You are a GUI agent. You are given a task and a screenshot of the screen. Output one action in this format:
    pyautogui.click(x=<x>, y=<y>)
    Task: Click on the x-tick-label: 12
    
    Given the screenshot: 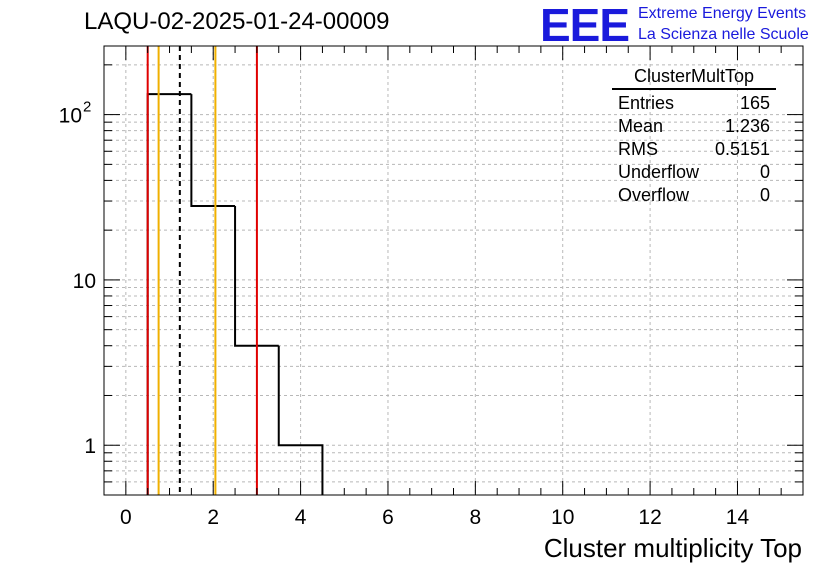 What is the action you would take?
    pyautogui.click(x=649, y=517)
    